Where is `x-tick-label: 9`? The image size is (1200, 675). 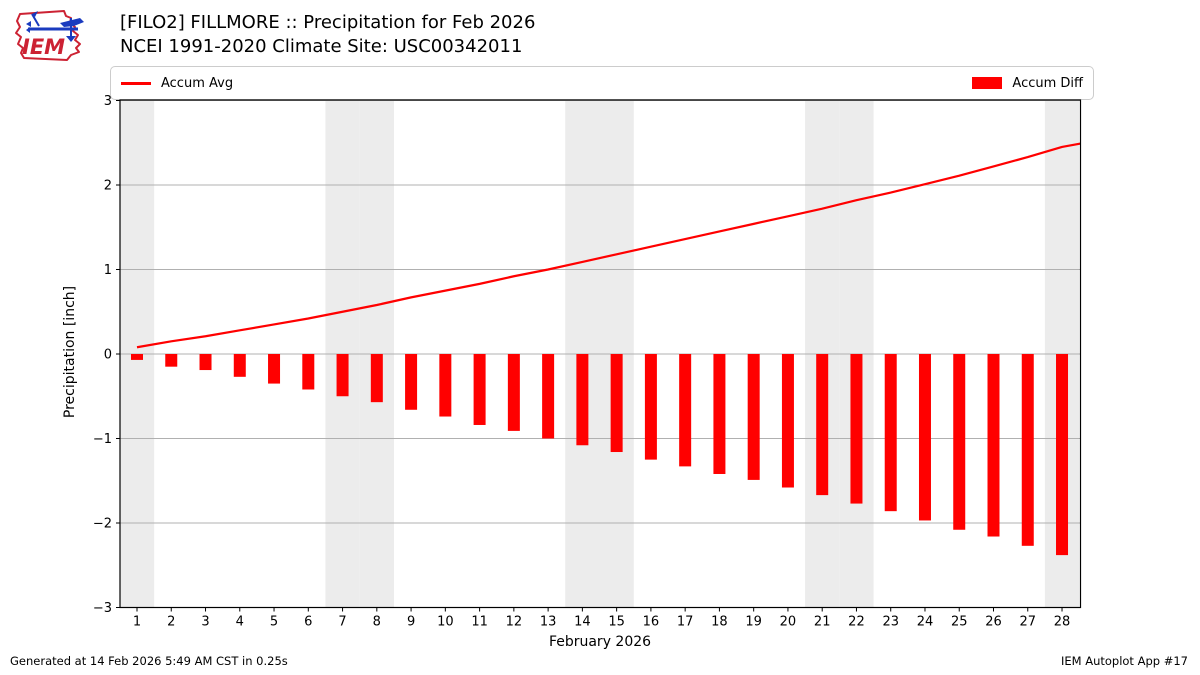
x-tick-label: 9 is located at coordinates (411, 622).